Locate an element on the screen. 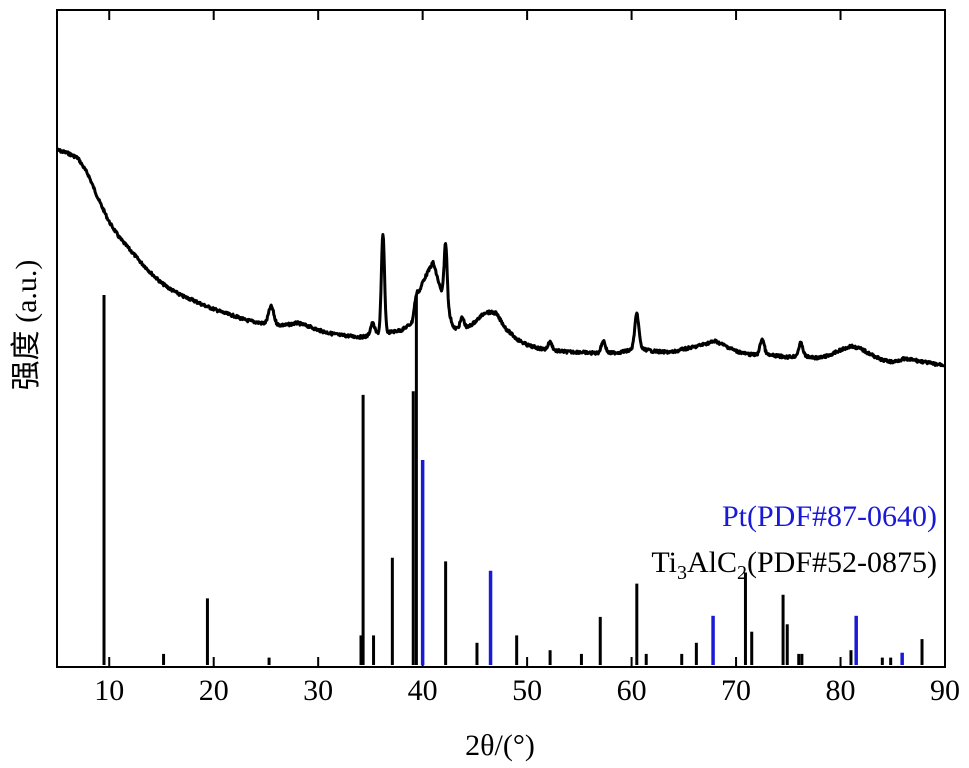 Image resolution: width=969 pixels, height=768 pixels. x-tick-label: 70 is located at coordinates (736, 690).